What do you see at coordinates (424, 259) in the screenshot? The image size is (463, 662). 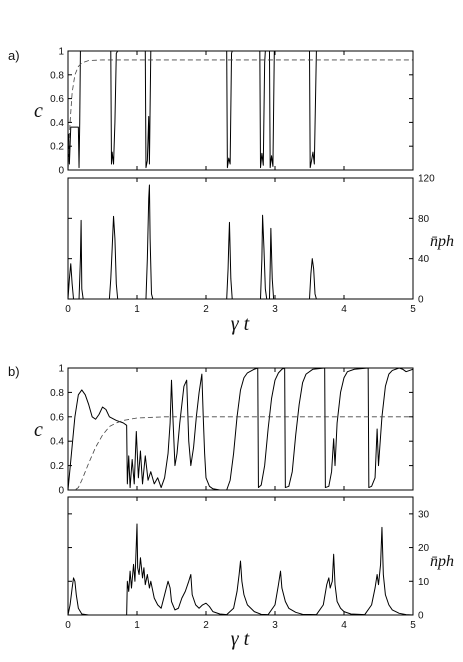 I see `y-tick-label: 40` at bounding box center [424, 259].